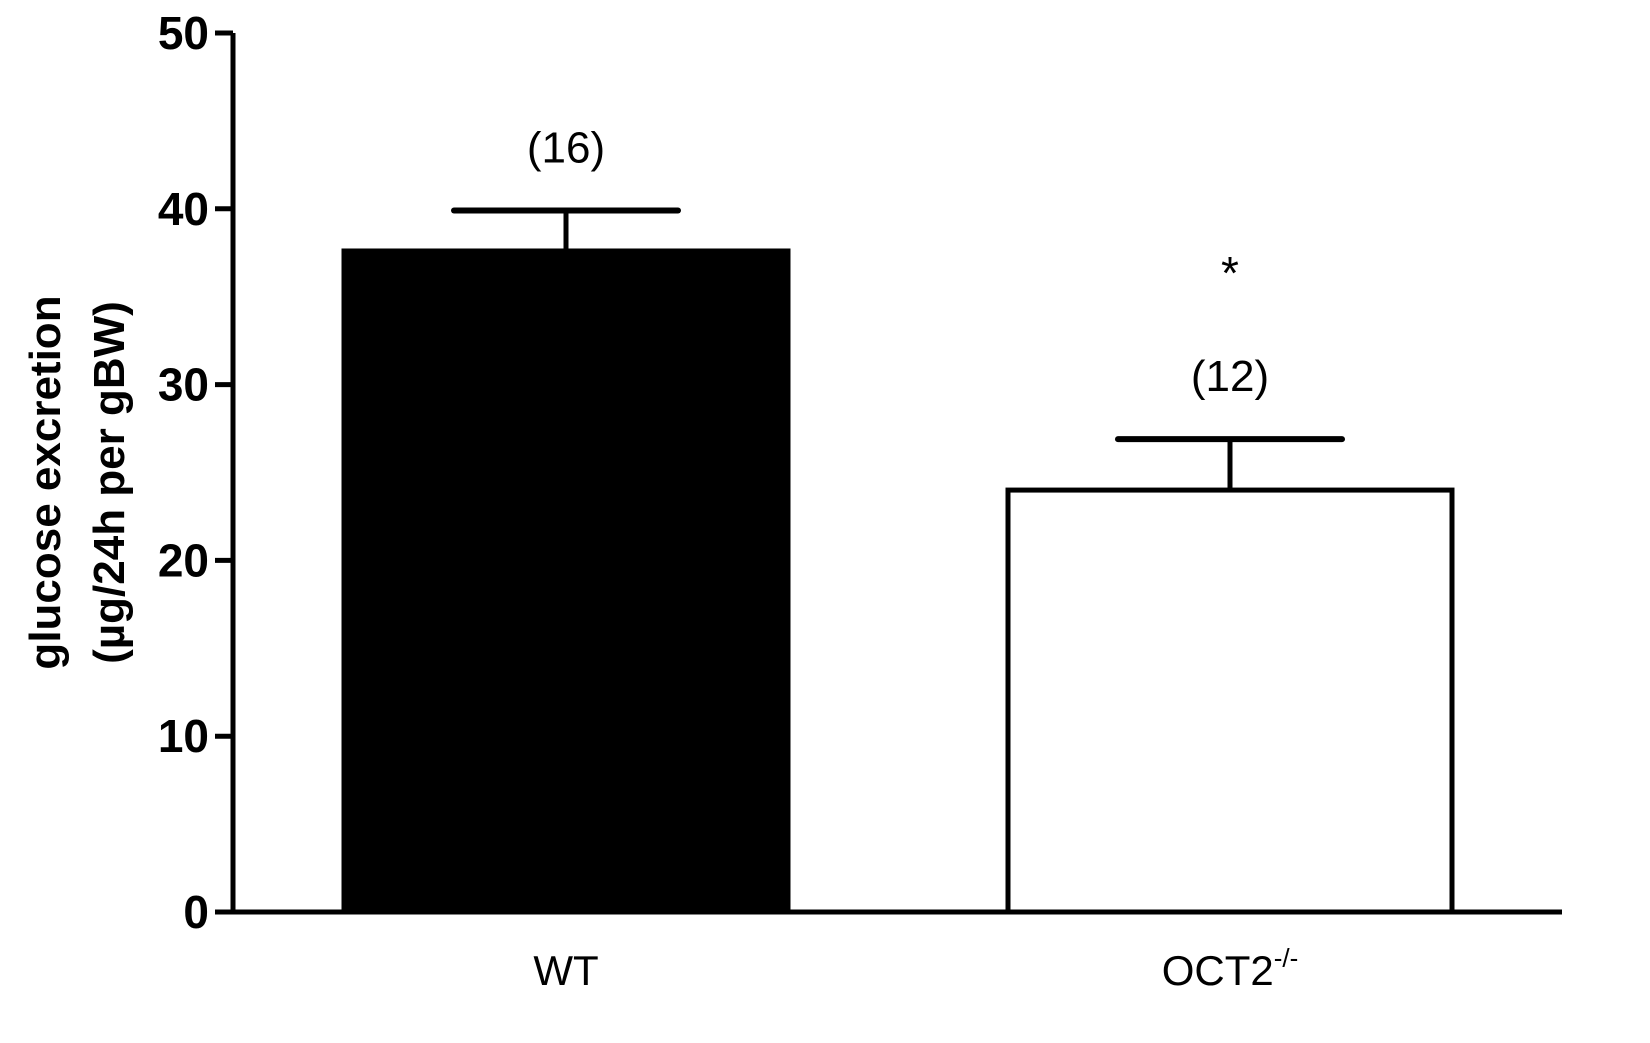  I want to click on sample-size-label-1: (12), so click(1230, 376).